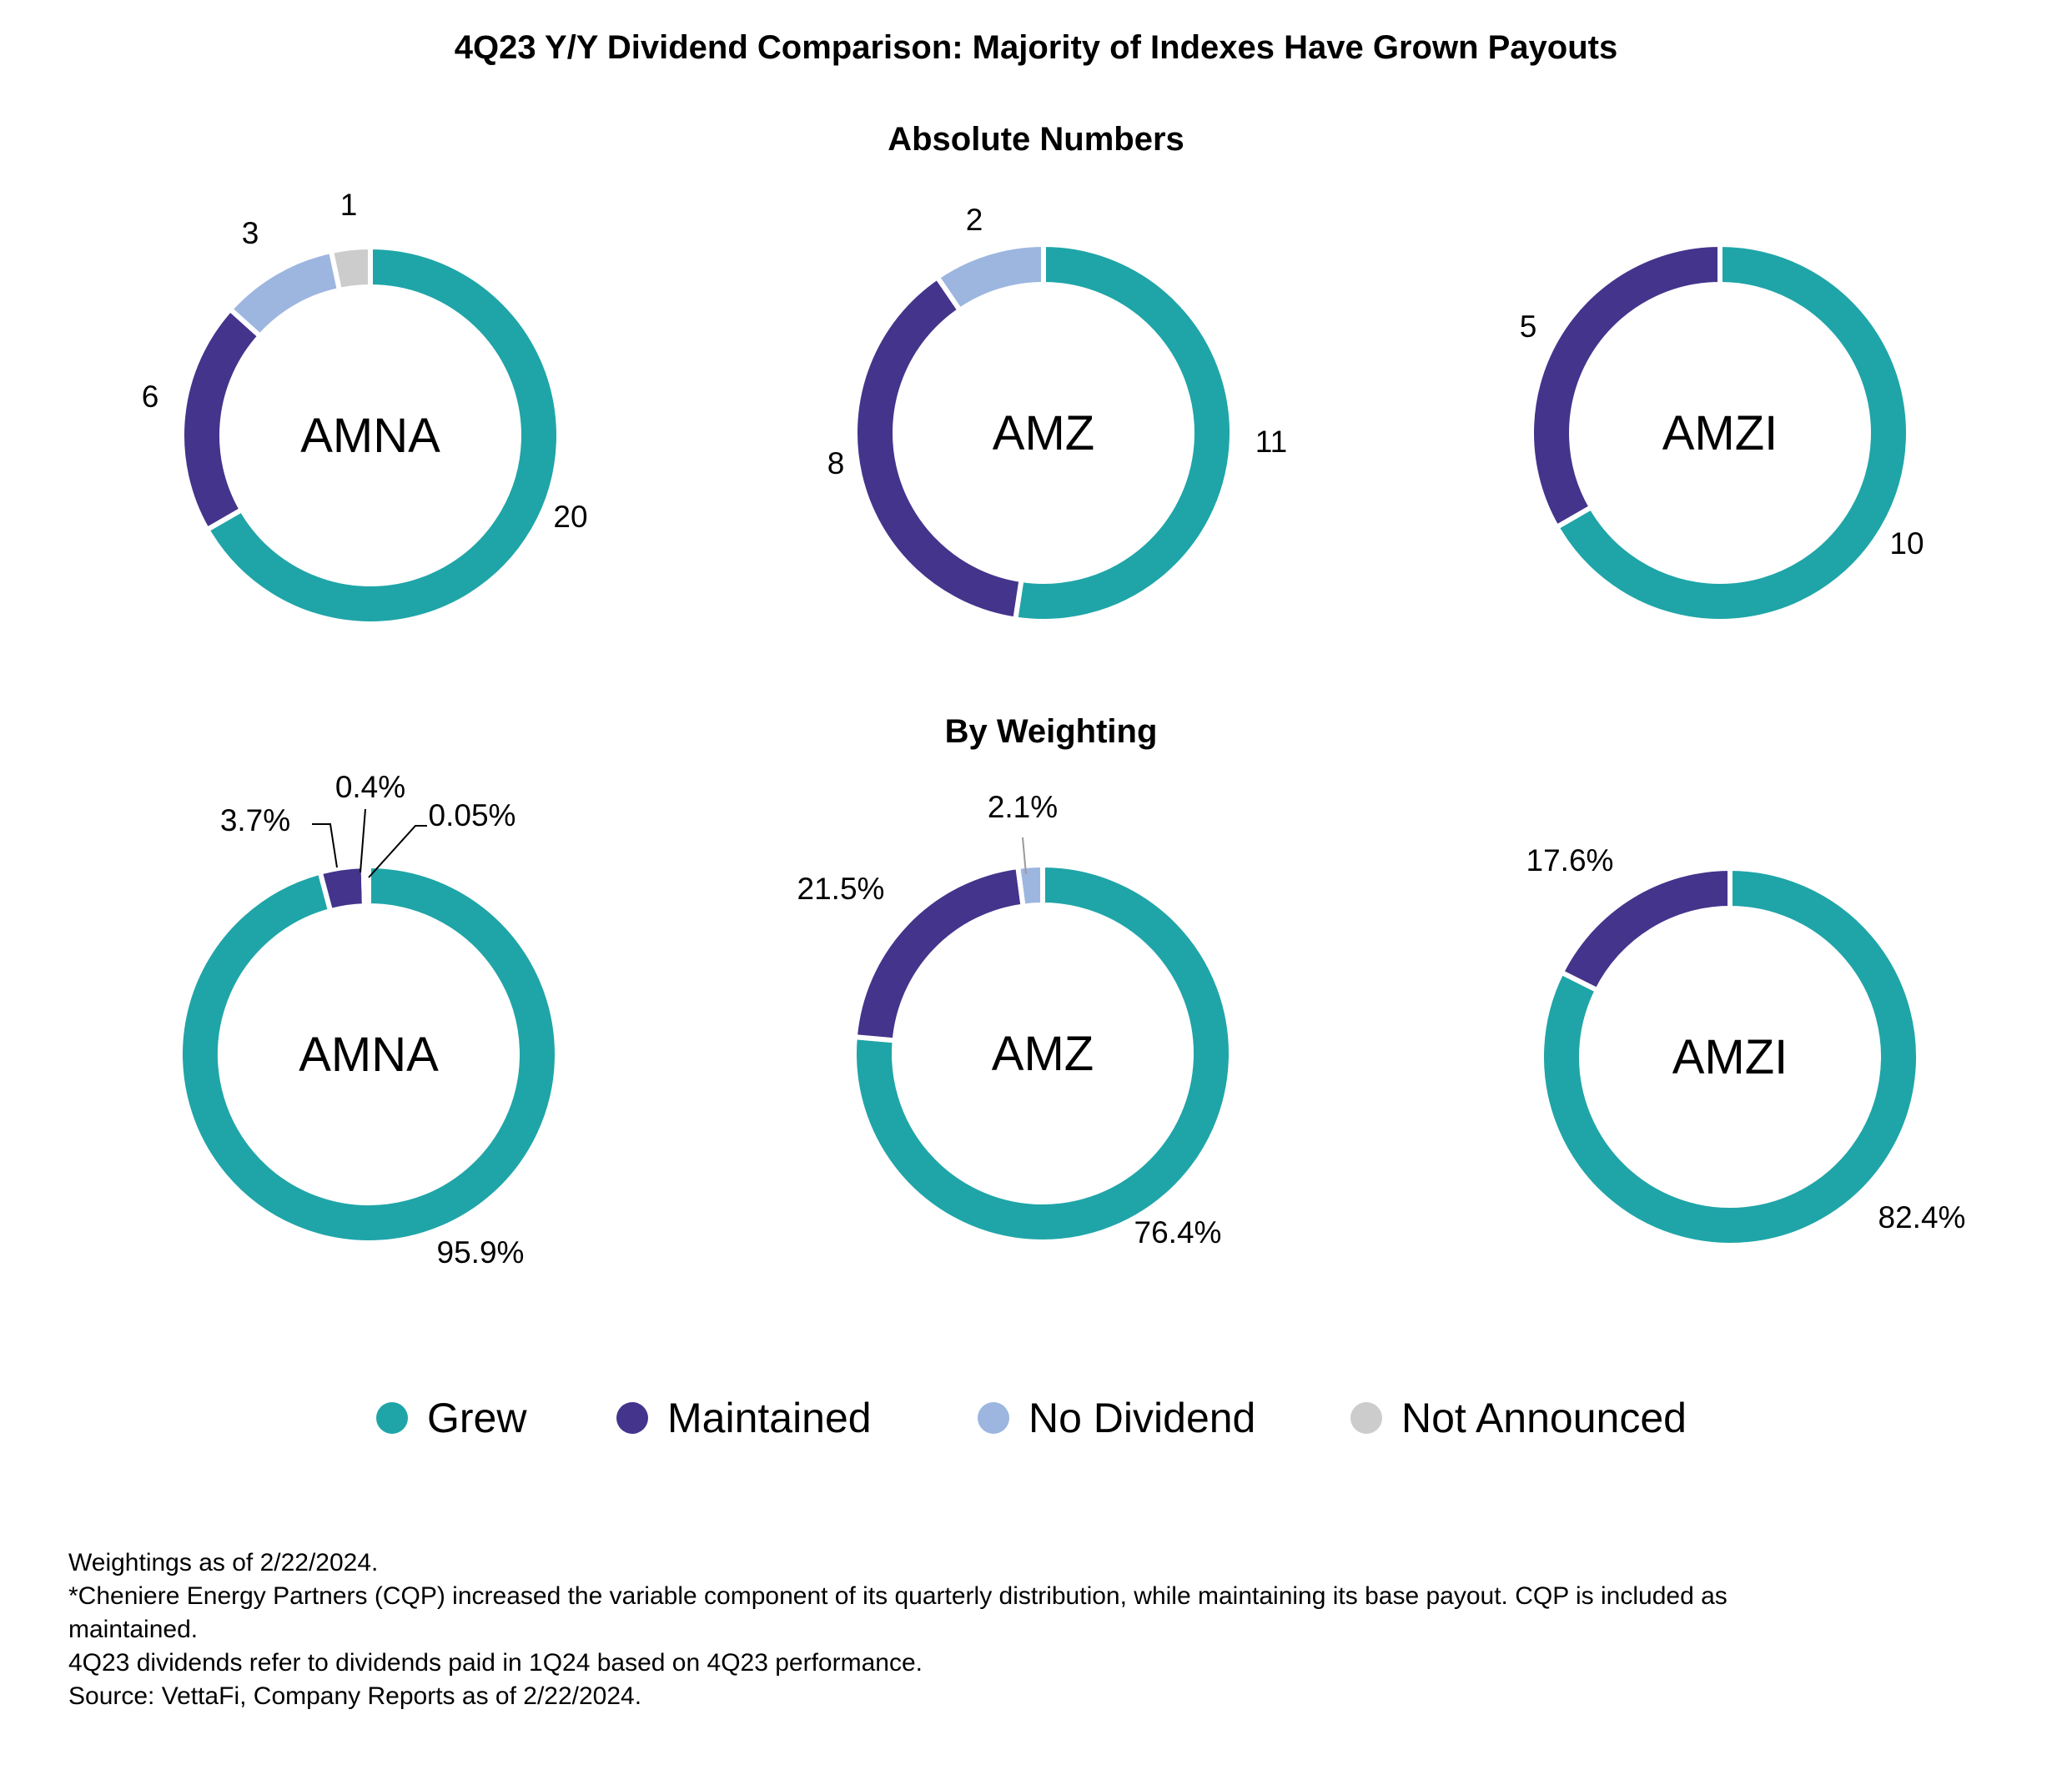 This screenshot has height=1785, width=2072. I want to click on legend-label: No Dividend, so click(1141, 1418).